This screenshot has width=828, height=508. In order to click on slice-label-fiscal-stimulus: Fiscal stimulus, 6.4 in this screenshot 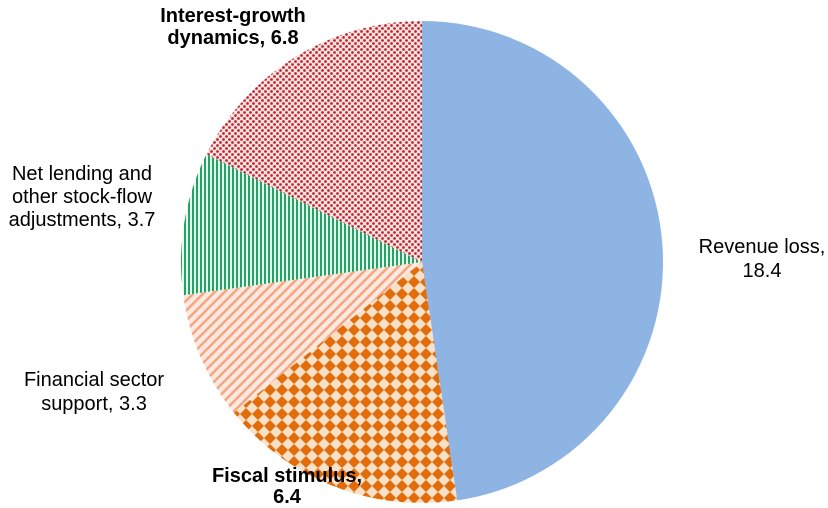, I will do `click(287, 486)`.